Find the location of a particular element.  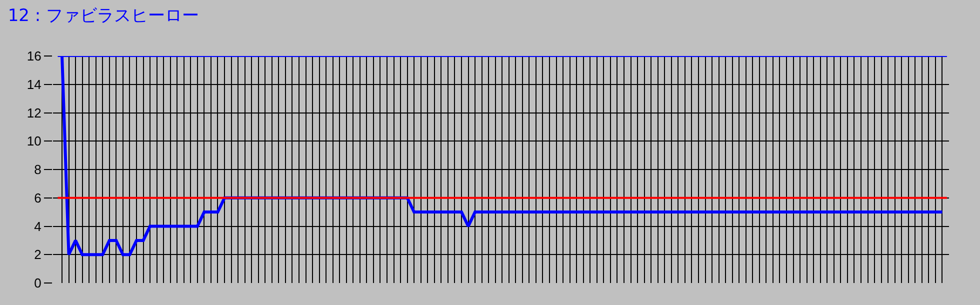

y-tick-label: 12 is located at coordinates (34, 112).